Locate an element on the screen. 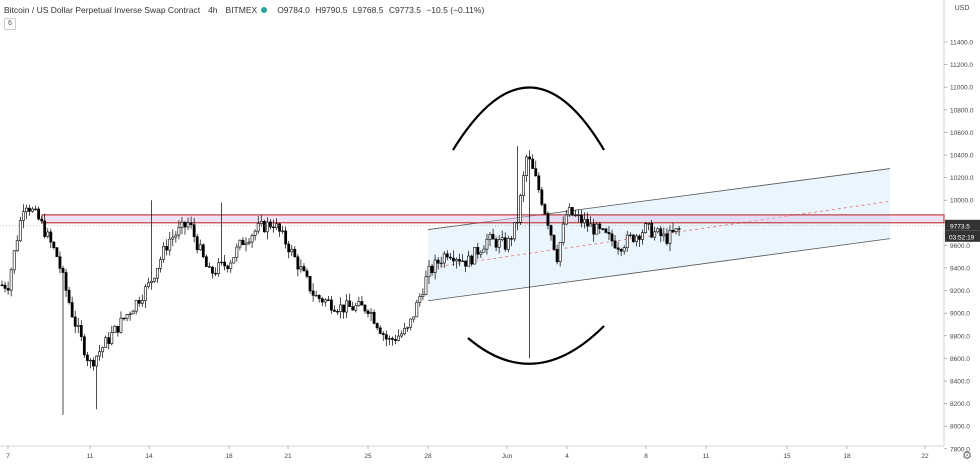  price-tick-label: 9400.0 is located at coordinates (960, 269).